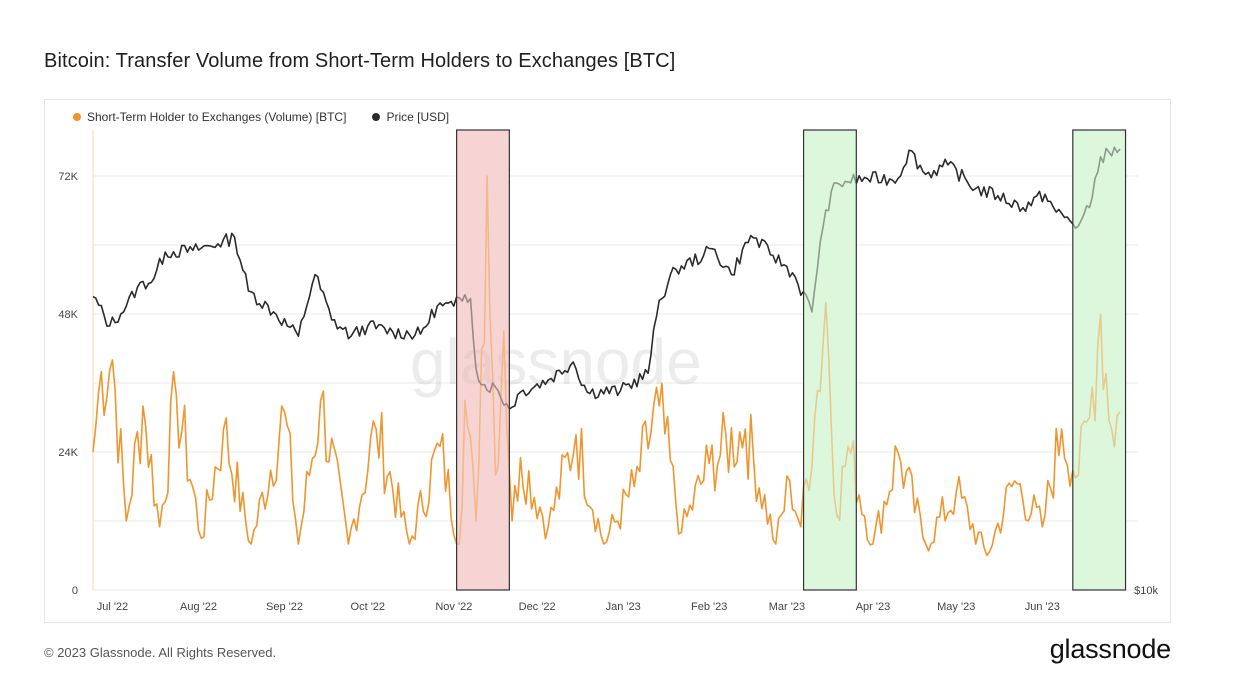 Image resolution: width=1247 pixels, height=699 pixels. What do you see at coordinates (787, 607) in the screenshot?
I see `x-tick-label: Mar '23` at bounding box center [787, 607].